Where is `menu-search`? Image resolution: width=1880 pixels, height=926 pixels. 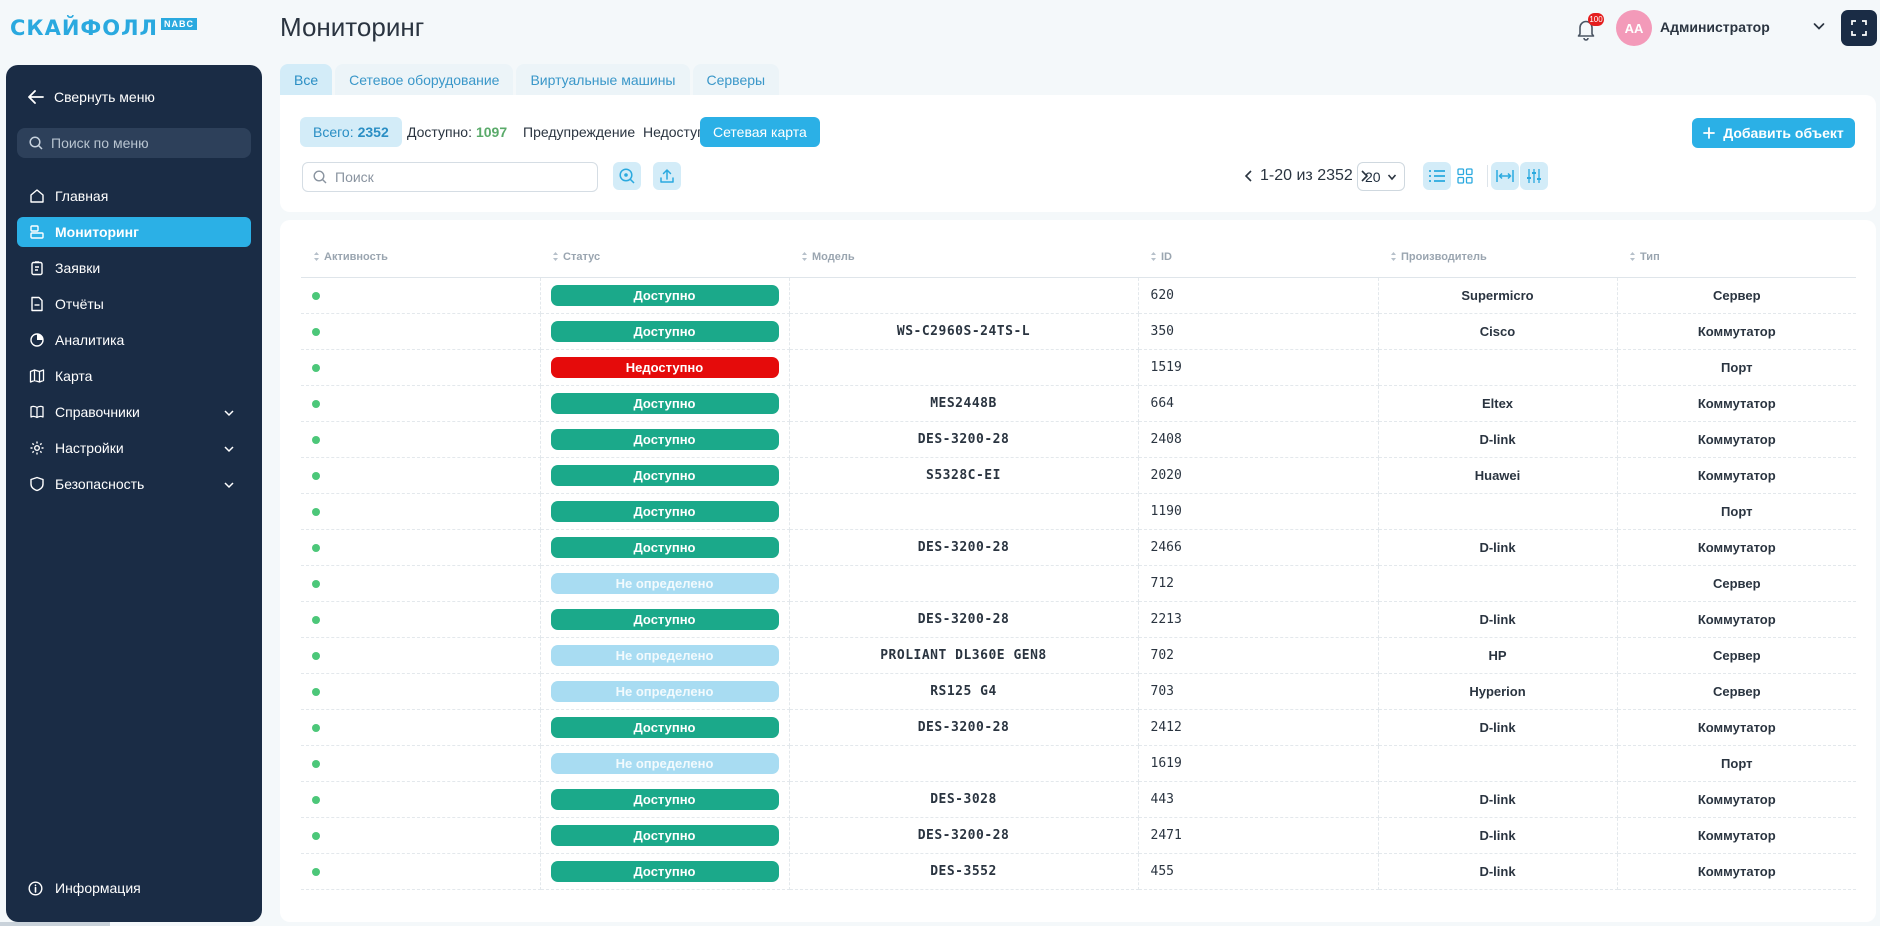 menu-search is located at coordinates (134, 143).